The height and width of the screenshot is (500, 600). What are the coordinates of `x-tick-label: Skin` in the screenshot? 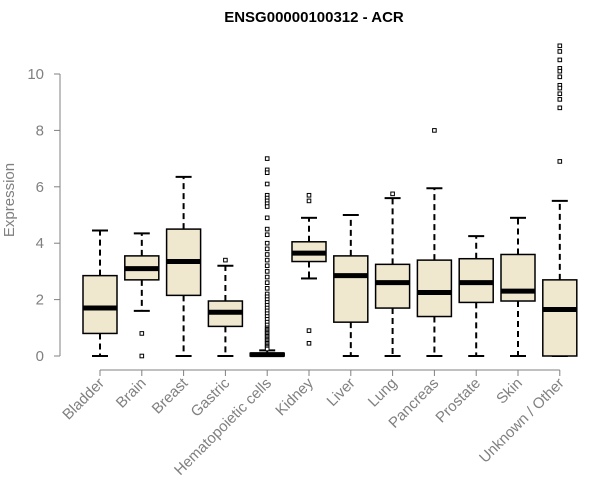 It's located at (509, 391).